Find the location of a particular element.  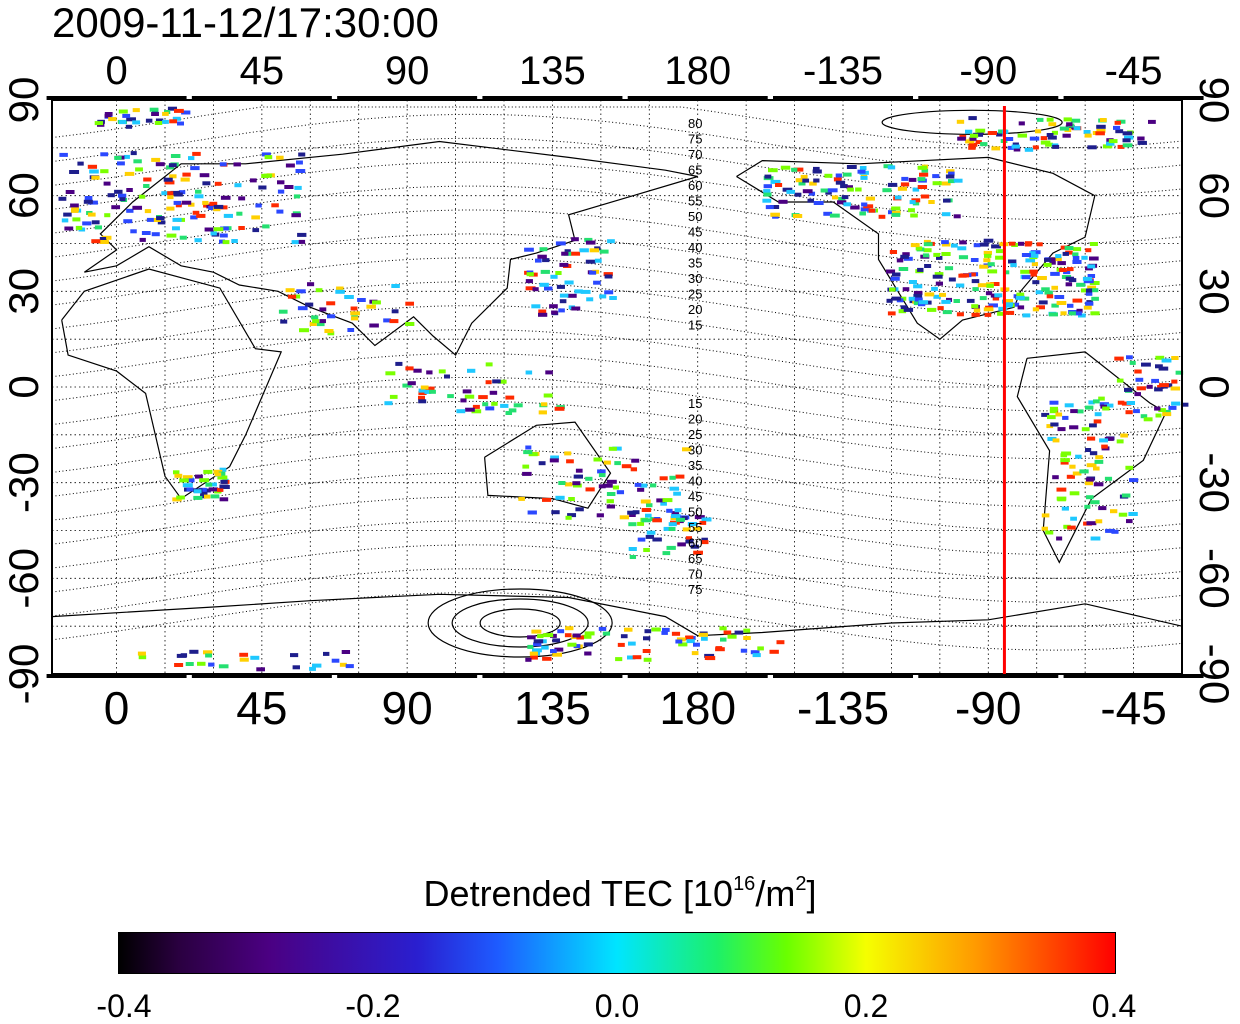

contour-label: 35 is located at coordinates (695, 465).